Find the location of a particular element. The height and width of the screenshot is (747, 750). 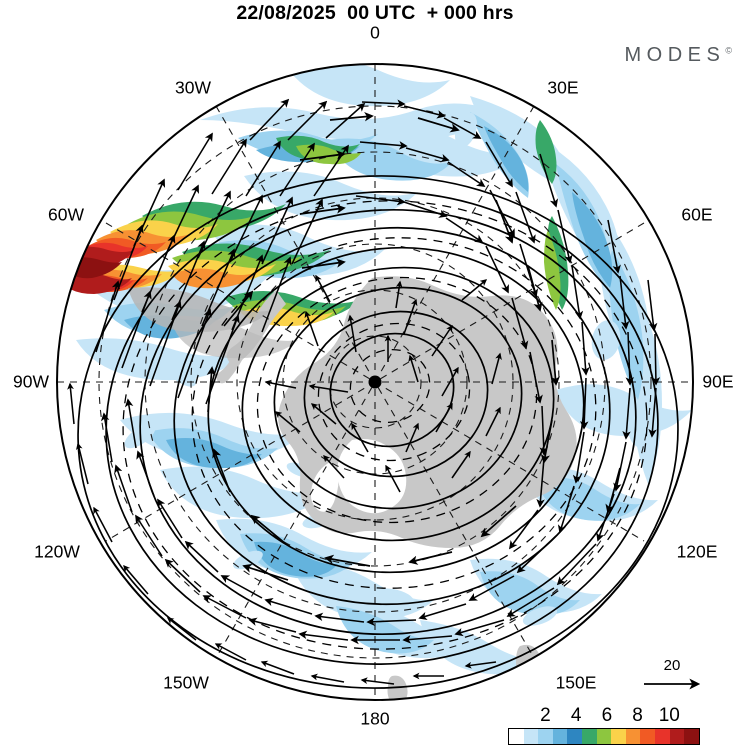

lon-label-90w: 90W is located at coordinates (31, 381).